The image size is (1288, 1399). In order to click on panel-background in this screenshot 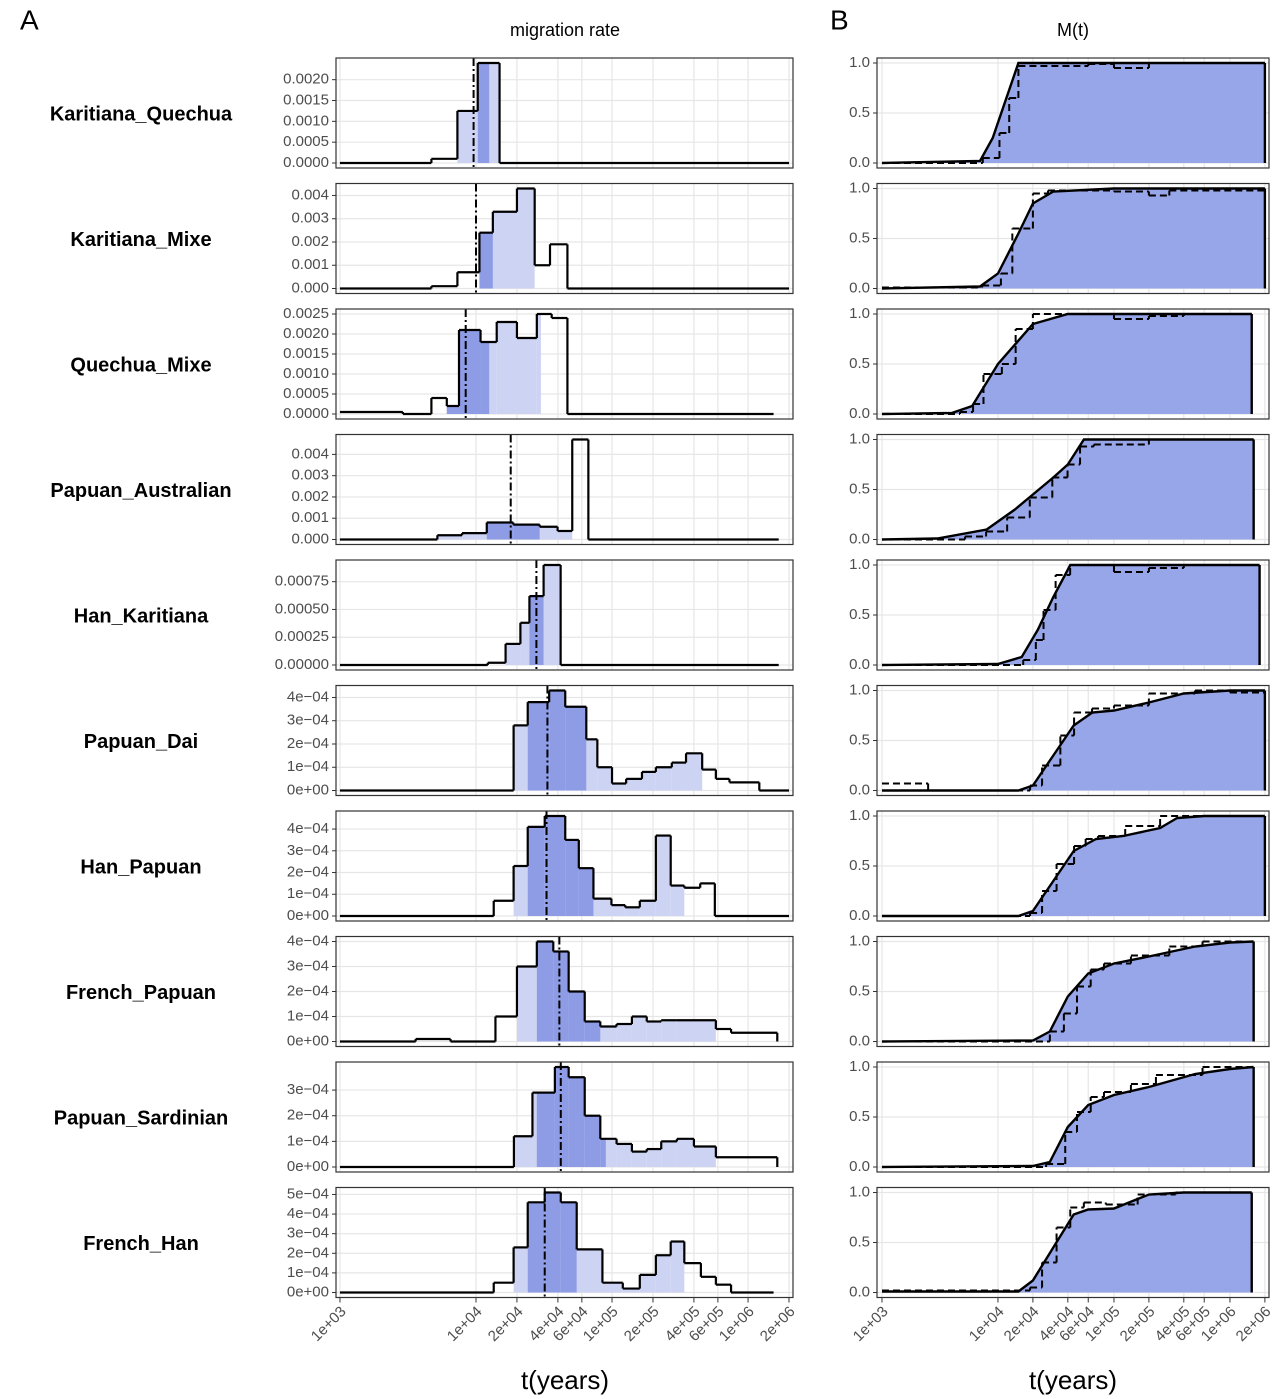, I will do `click(564, 238)`.